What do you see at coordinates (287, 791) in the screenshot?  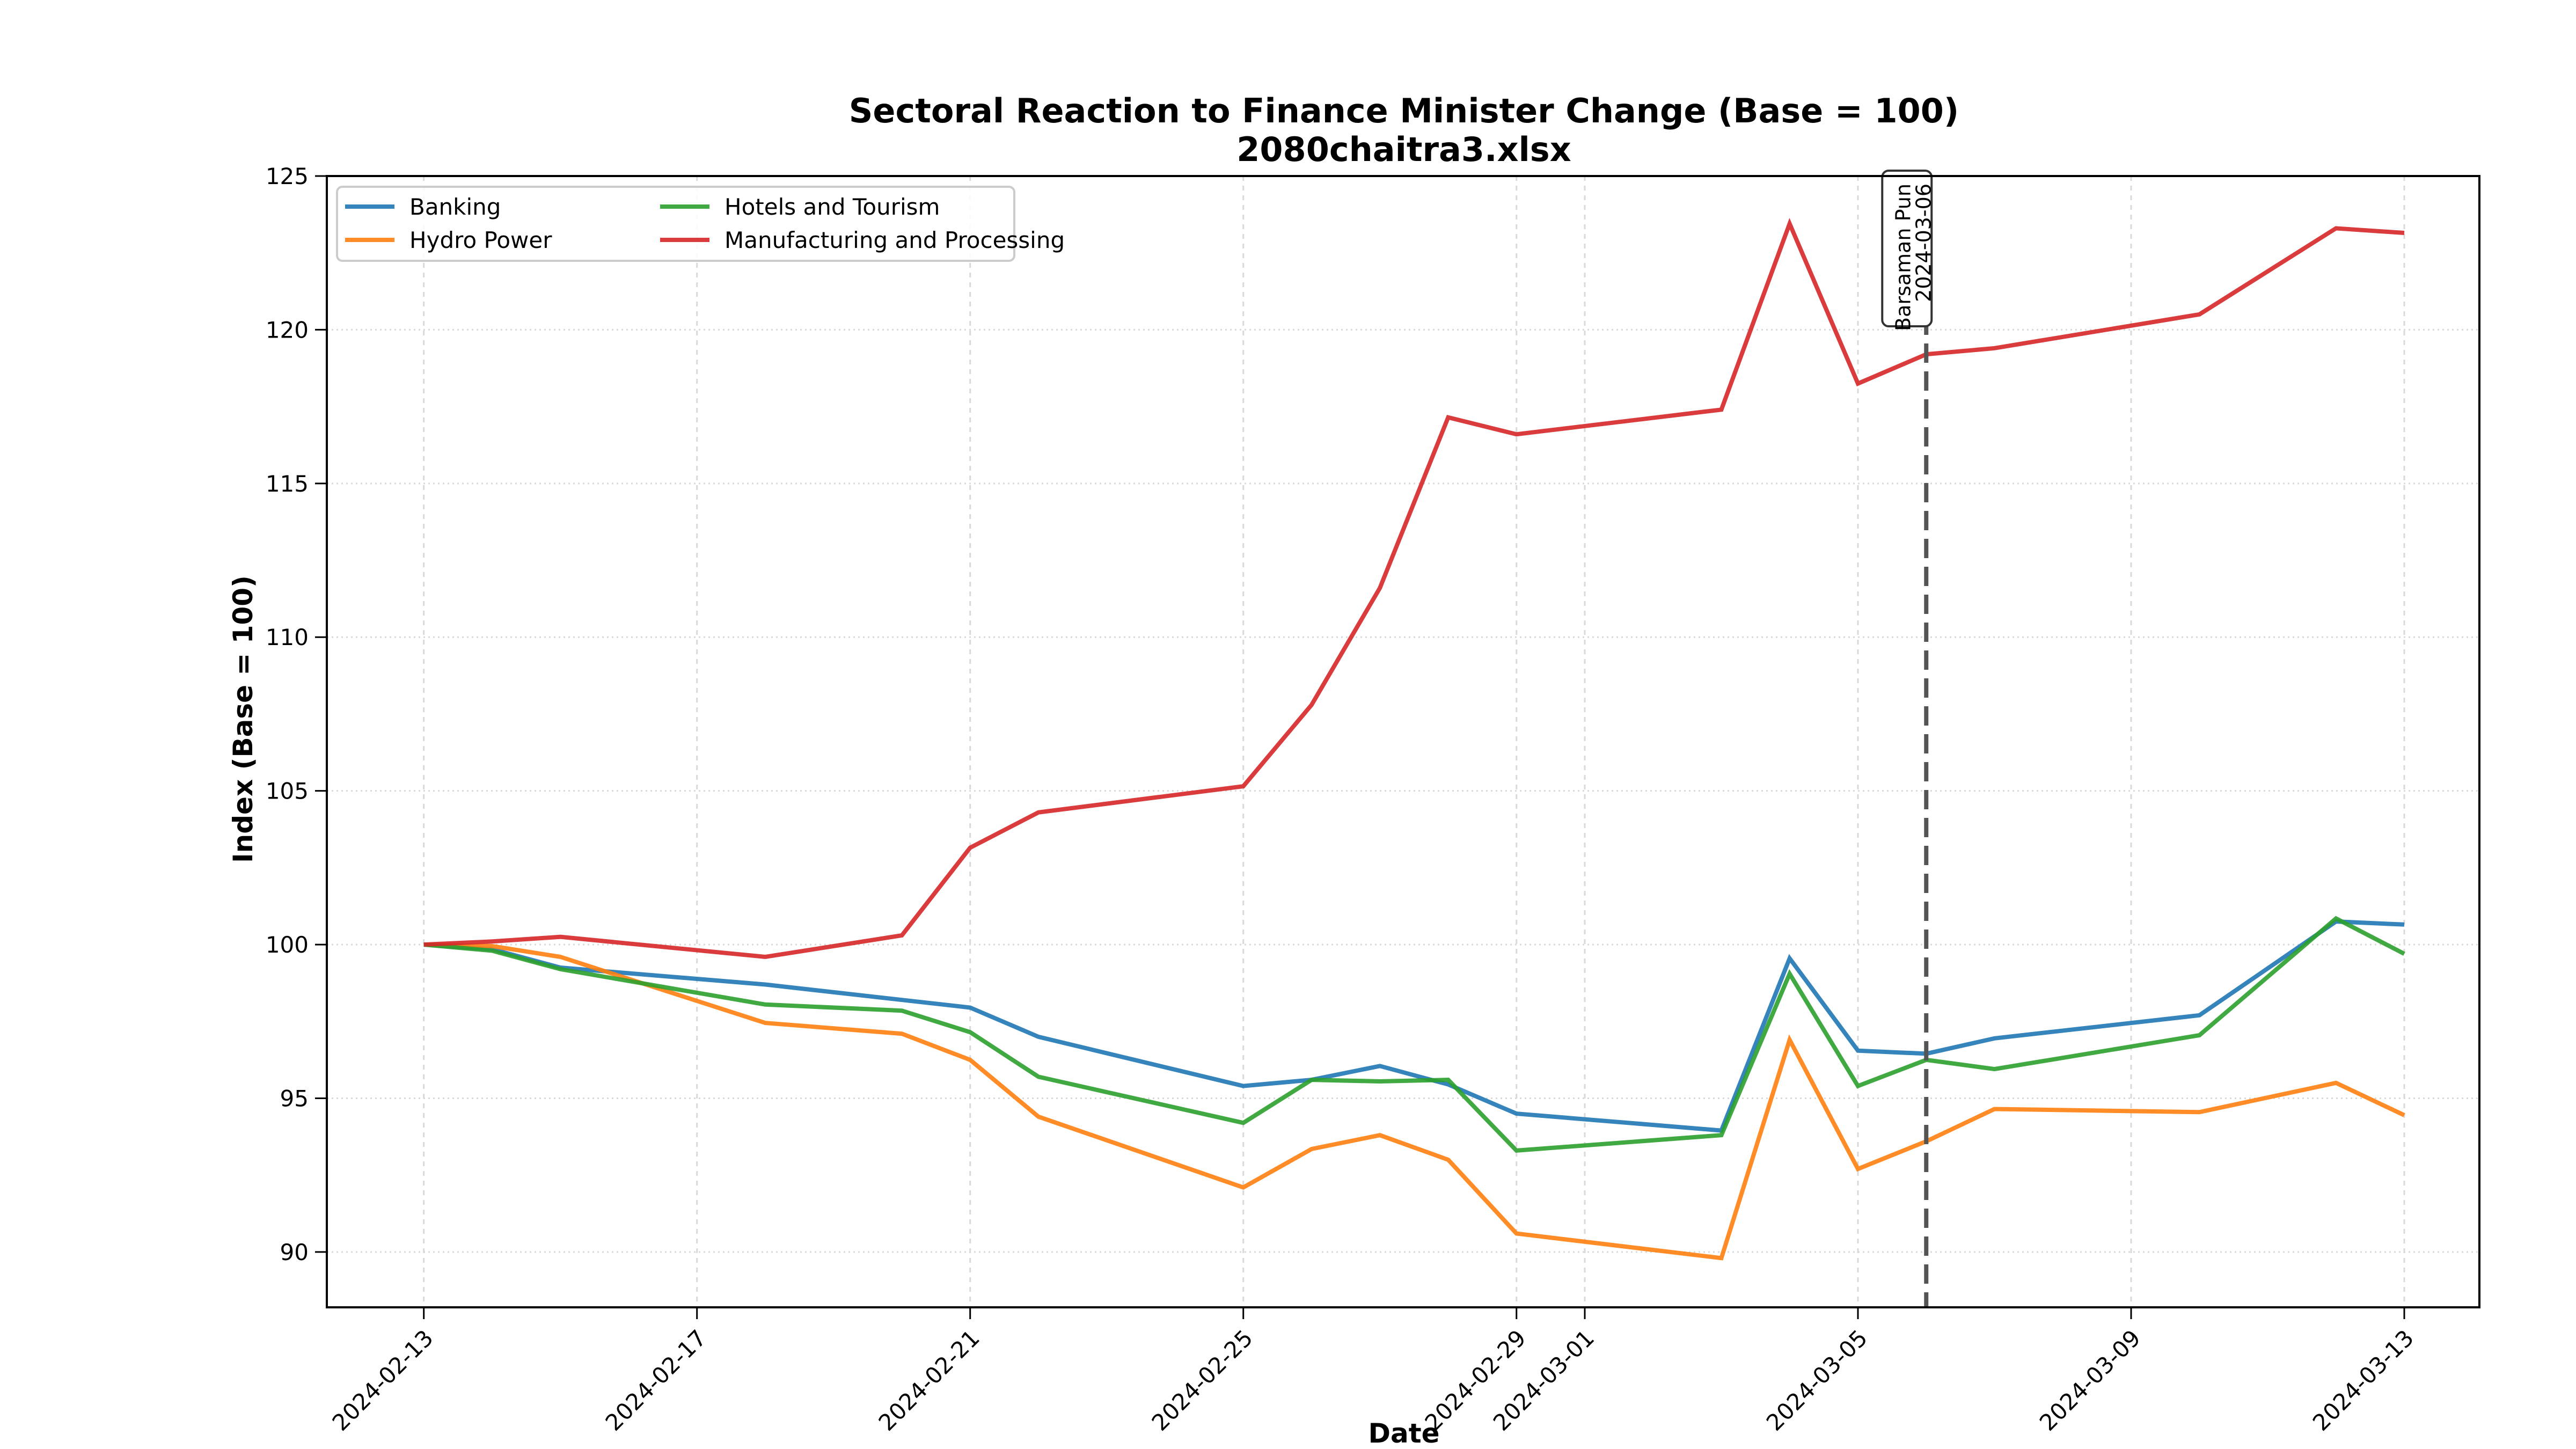 I see `y-tick-label: 105` at bounding box center [287, 791].